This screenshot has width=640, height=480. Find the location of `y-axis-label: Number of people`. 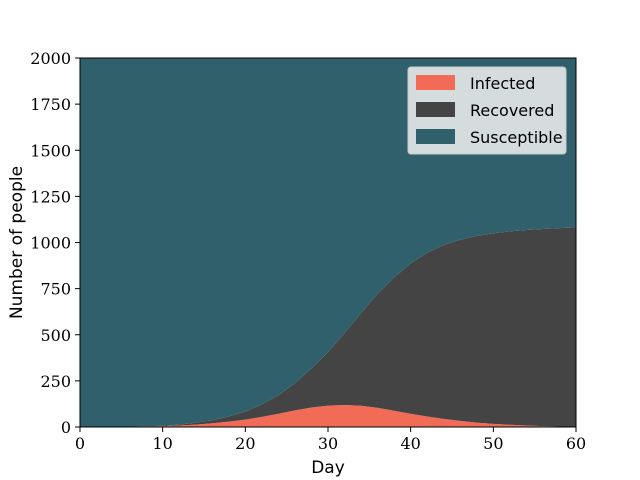

y-axis-label: Number of people is located at coordinates (17, 242).